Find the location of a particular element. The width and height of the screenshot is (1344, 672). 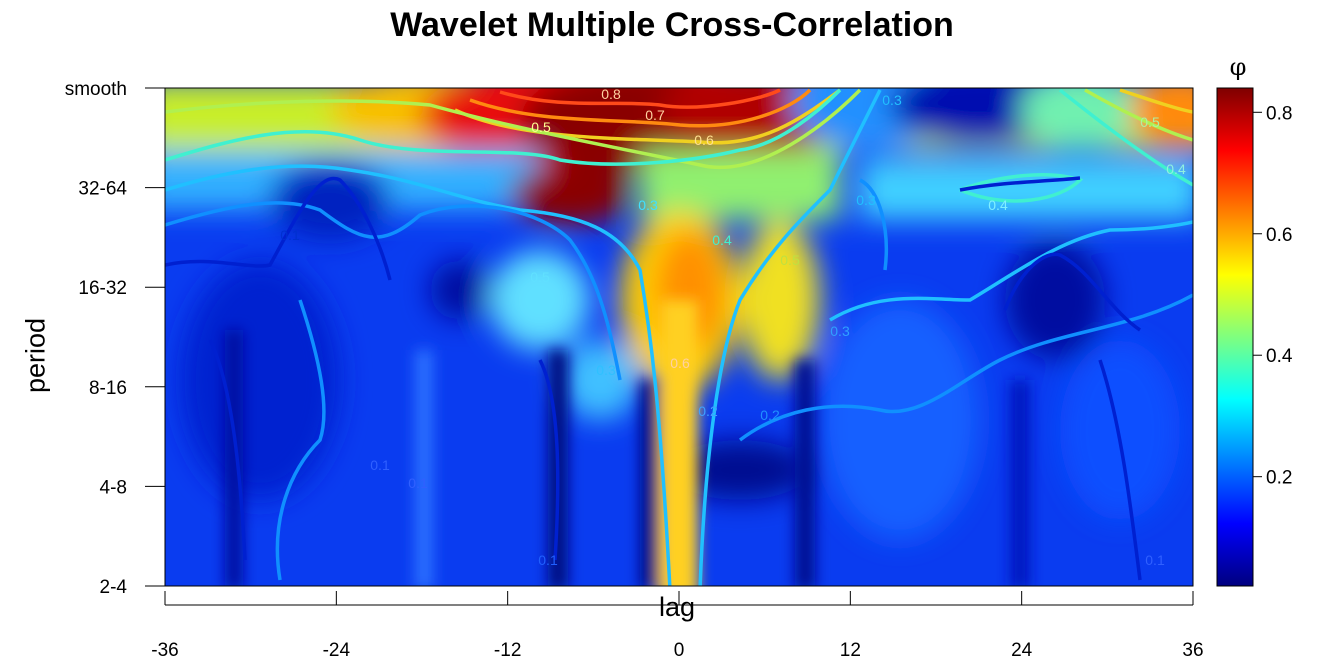

contour-0.6 is located at coordinates (648, 116).